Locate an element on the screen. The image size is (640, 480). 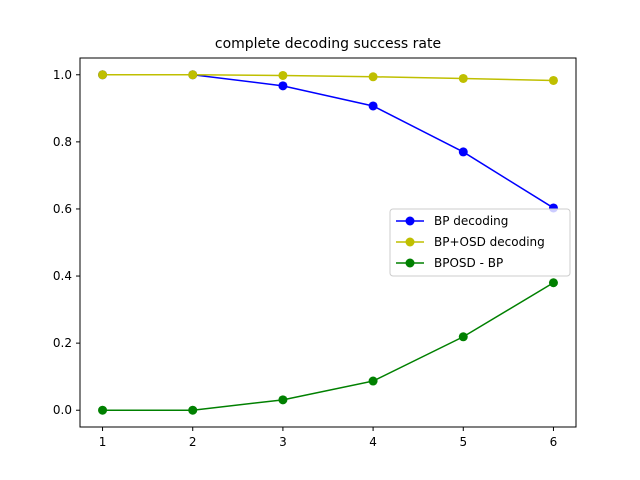
legend-box is located at coordinates (480, 242).